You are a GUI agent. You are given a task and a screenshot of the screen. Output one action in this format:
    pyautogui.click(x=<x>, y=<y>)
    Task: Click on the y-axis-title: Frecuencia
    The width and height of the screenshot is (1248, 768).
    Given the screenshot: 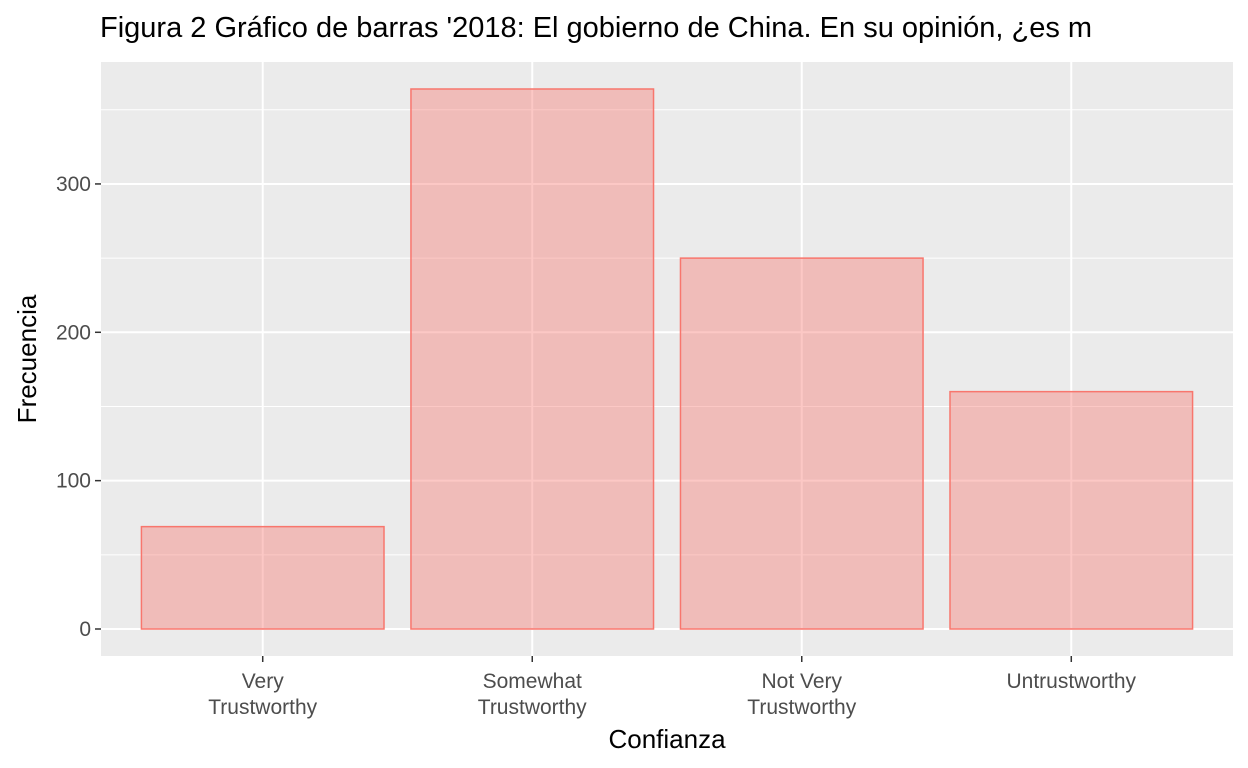 What is the action you would take?
    pyautogui.click(x=27, y=358)
    